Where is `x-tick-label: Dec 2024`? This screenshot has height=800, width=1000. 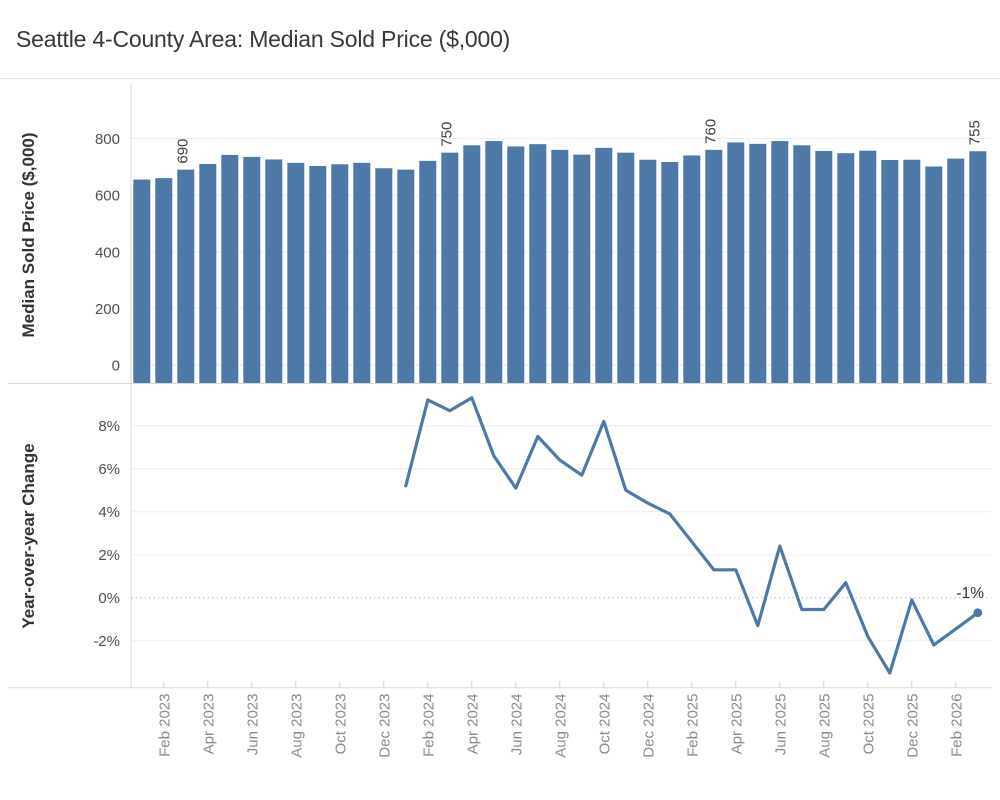
x-tick-label: Dec 2024 is located at coordinates (648, 726).